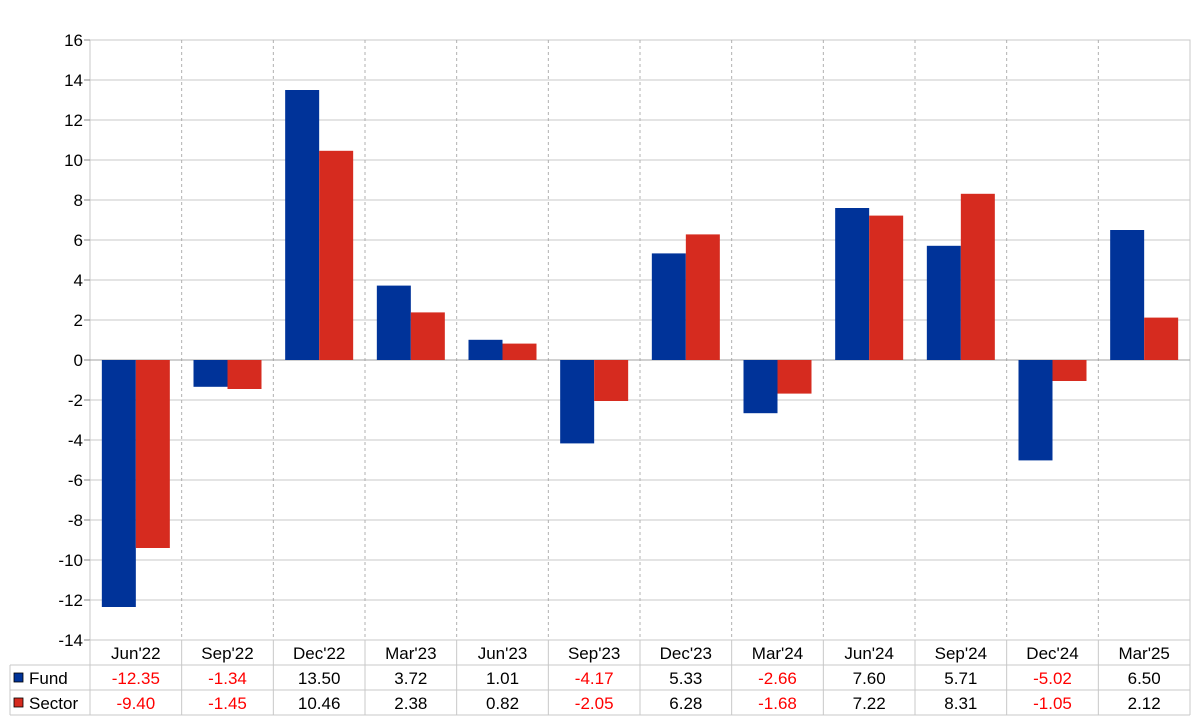 The image size is (1200, 720). Describe the element at coordinates (1052, 678) in the screenshot. I see `data-label-fund: -5.02` at that location.